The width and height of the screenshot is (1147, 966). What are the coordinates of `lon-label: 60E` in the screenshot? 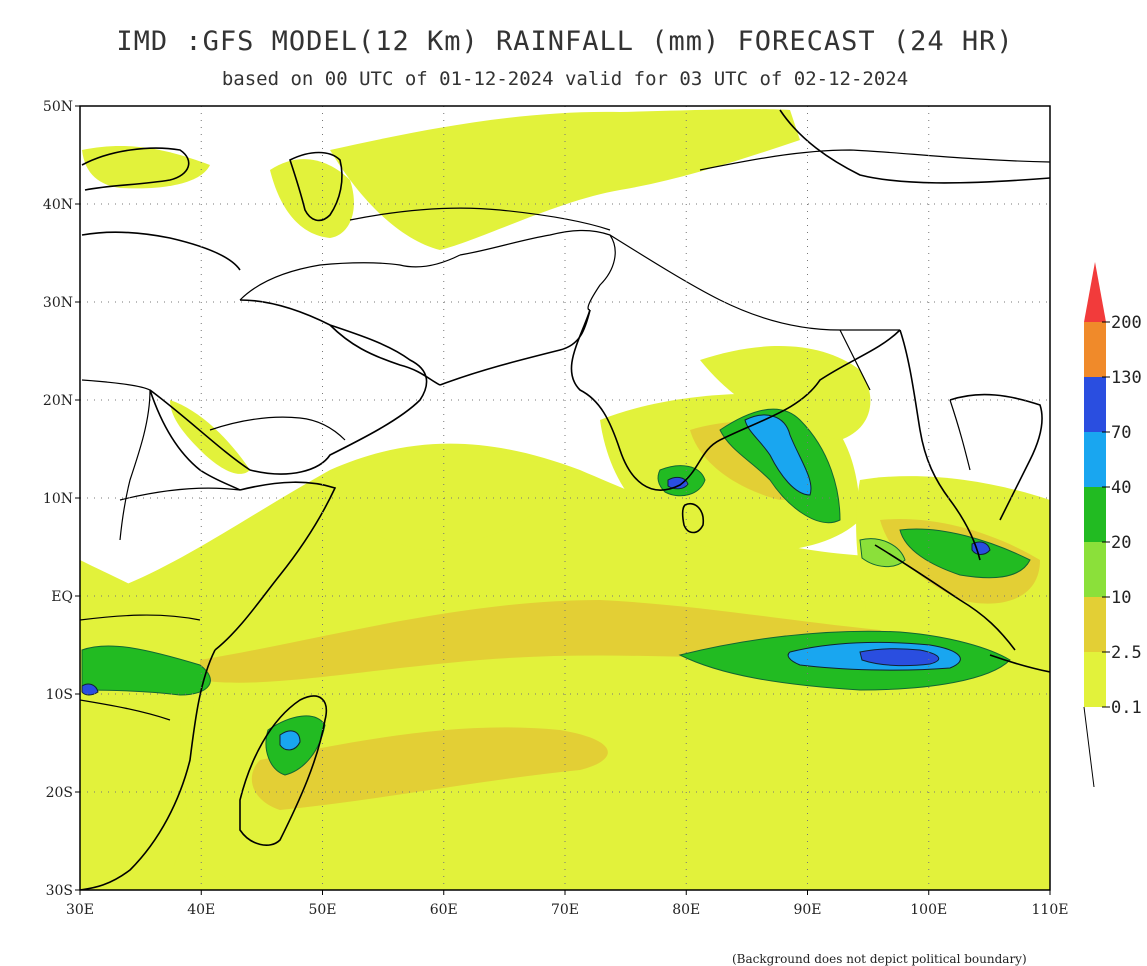 It's located at (444, 910).